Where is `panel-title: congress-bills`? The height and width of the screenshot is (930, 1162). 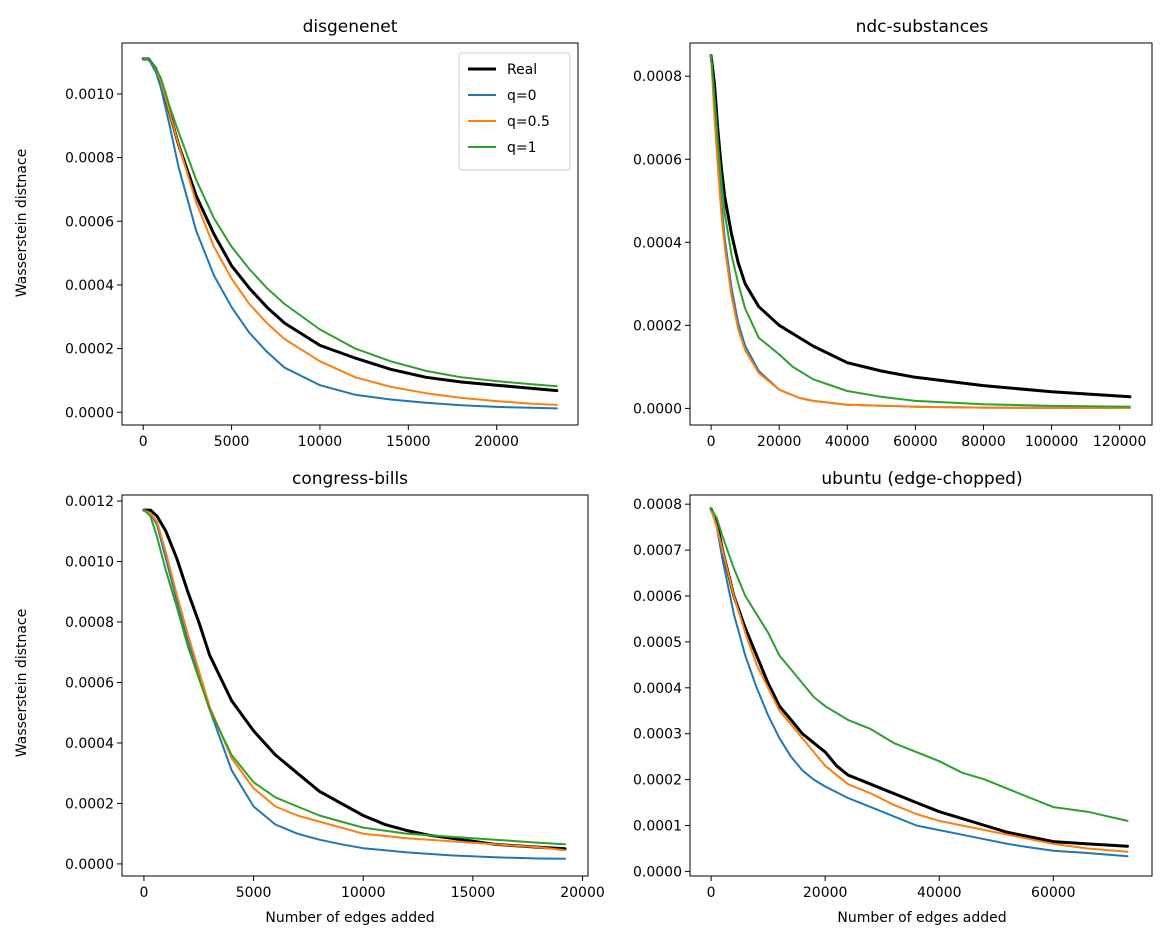
panel-title: congress-bills is located at coordinates (350, 479).